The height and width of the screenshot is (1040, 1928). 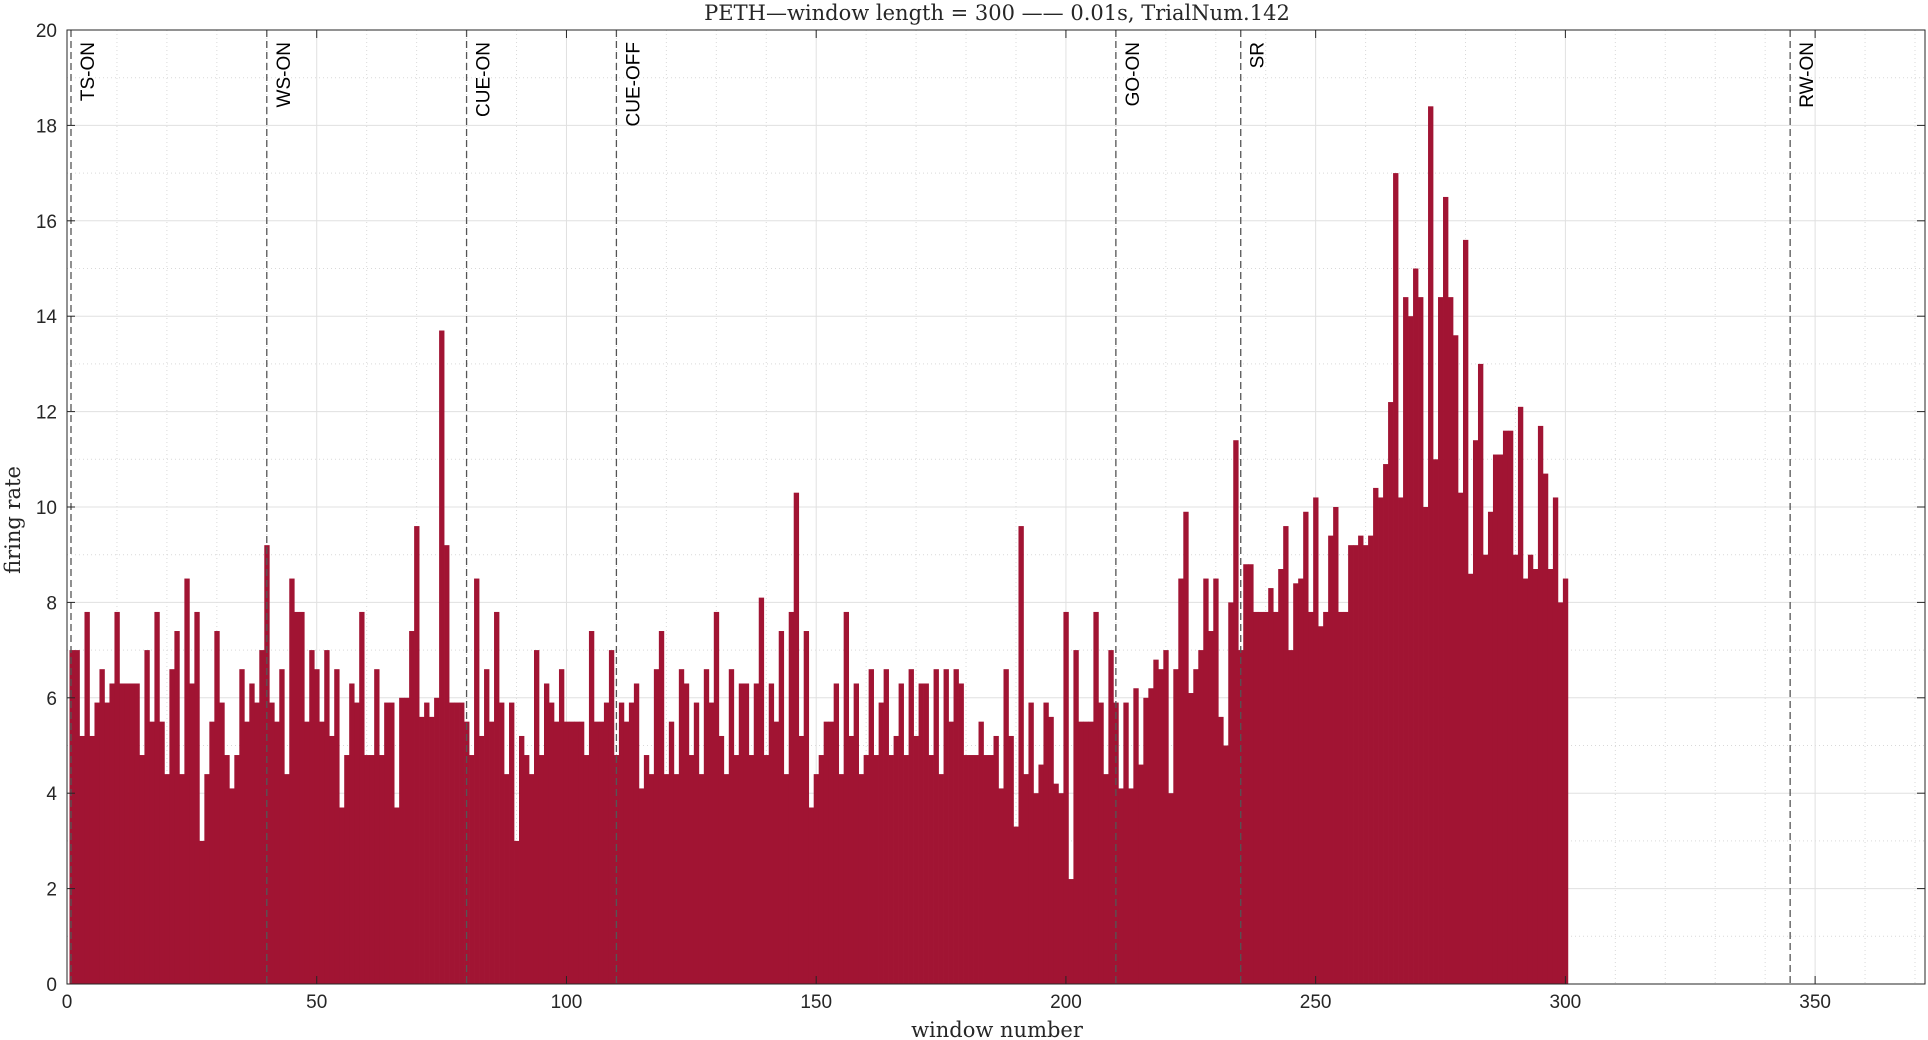 I want to click on x-tick-label: 50, so click(x=316, y=1002).